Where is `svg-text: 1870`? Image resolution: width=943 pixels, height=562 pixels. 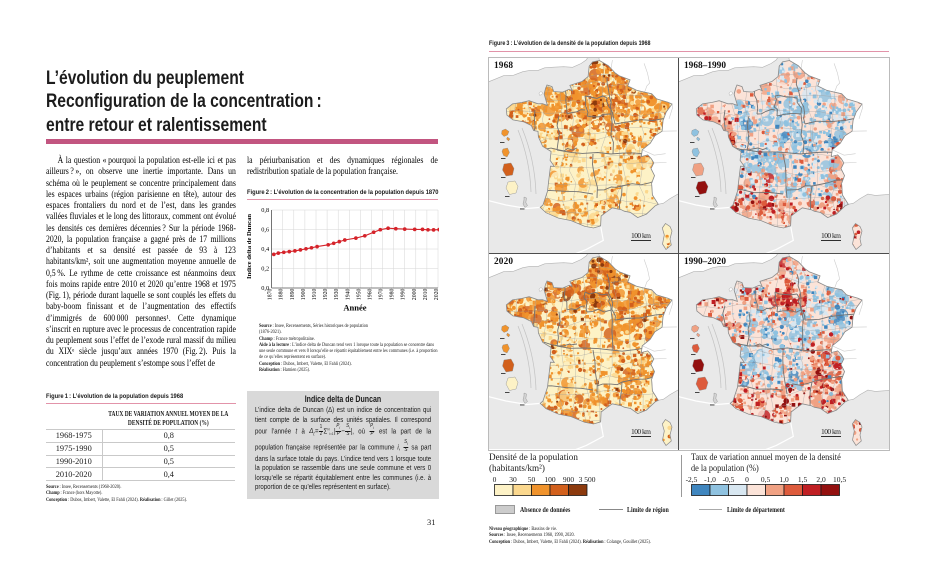
svg-text: 1870 is located at coordinates (271, 294).